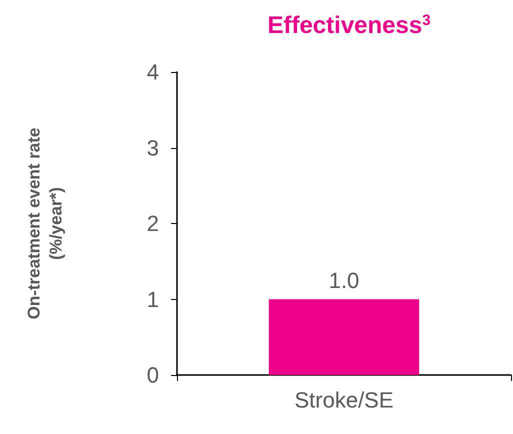  I want to click on y-tick-label: 0, so click(152, 375).